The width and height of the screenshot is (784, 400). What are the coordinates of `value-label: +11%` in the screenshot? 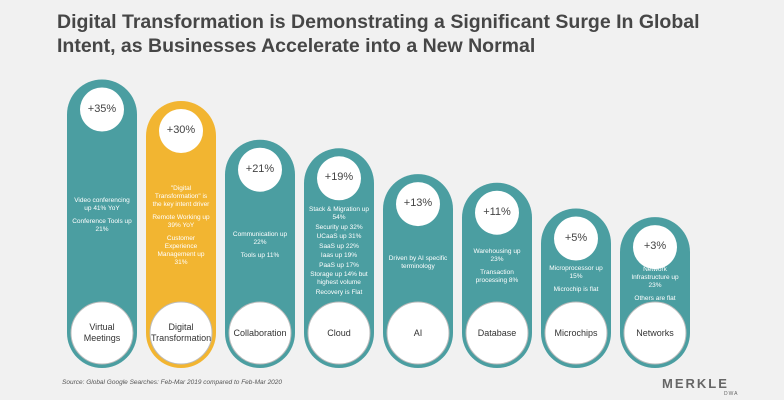 It's located at (497, 211).